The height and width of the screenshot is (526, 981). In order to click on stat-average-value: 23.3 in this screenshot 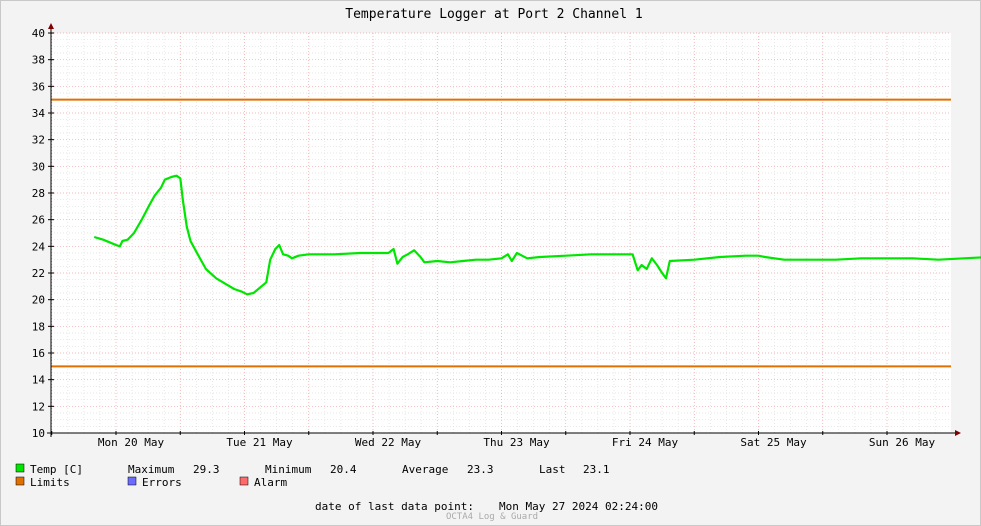, I will do `click(480, 469)`.